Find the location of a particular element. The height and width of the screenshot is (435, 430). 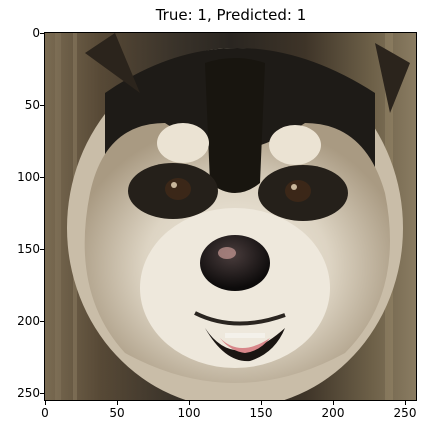

y-tick-label: 100 is located at coordinates (28, 177).